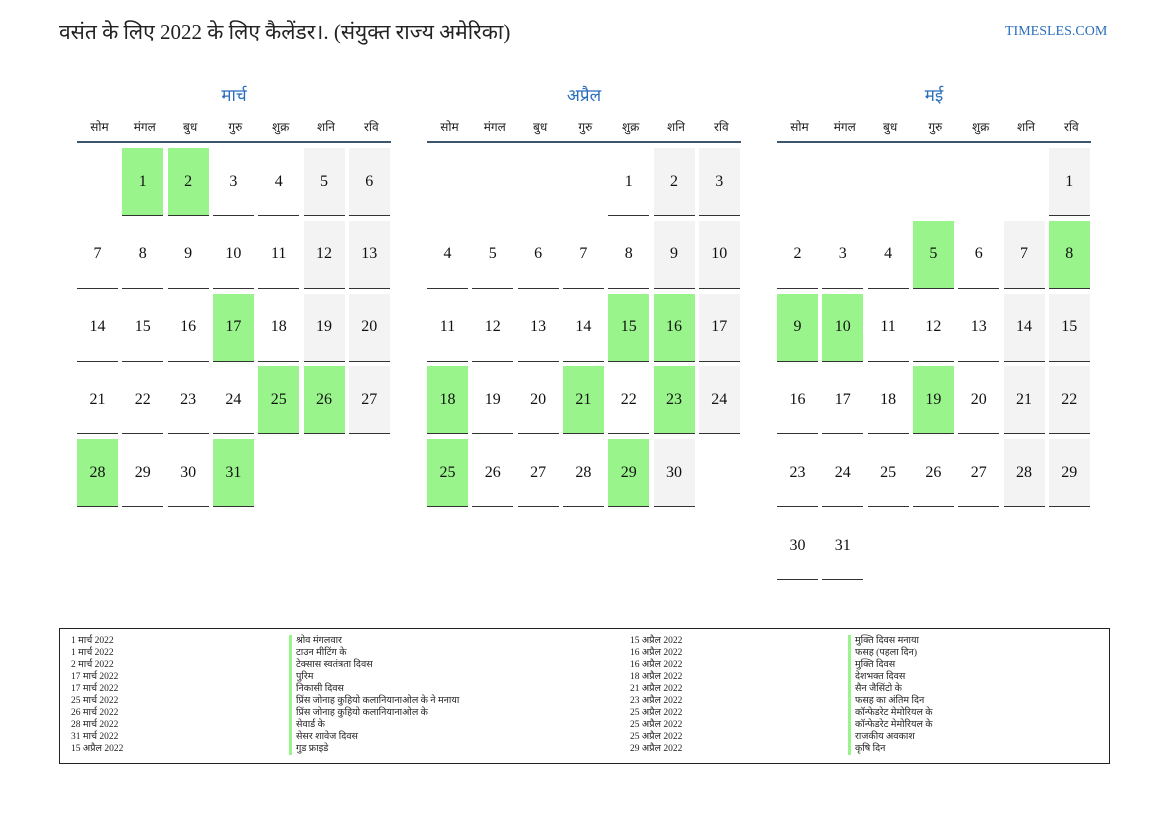 The image size is (1169, 827). Describe the element at coordinates (143, 182) in the screenshot. I see `holiday-day-cell: 1` at that location.